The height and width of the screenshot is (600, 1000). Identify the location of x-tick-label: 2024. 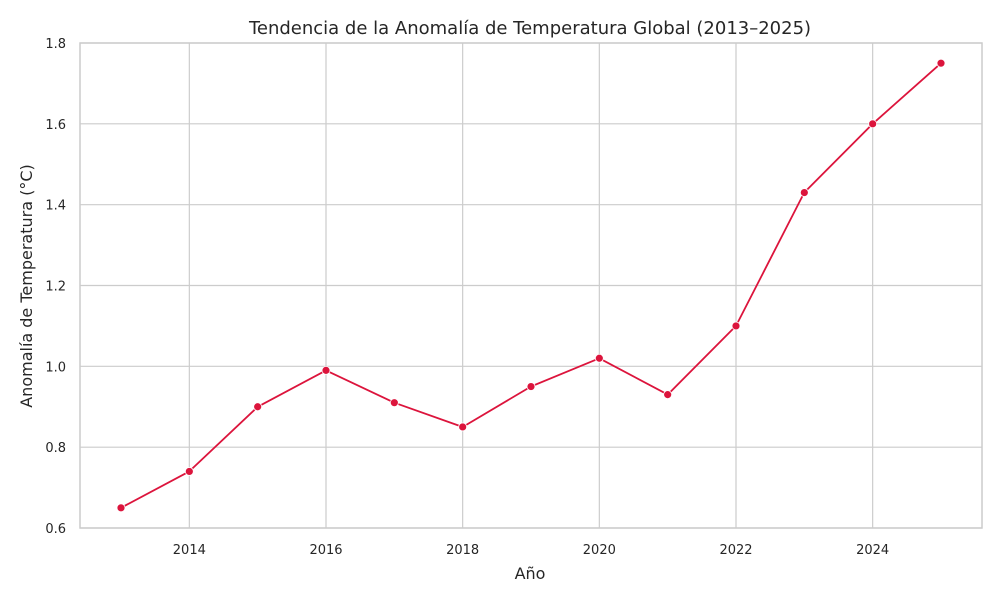
(872, 550).